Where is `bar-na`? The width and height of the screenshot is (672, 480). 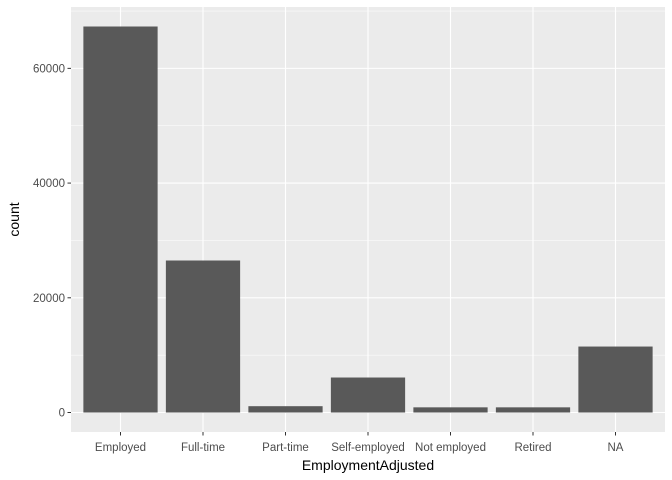 bar-na is located at coordinates (615, 379).